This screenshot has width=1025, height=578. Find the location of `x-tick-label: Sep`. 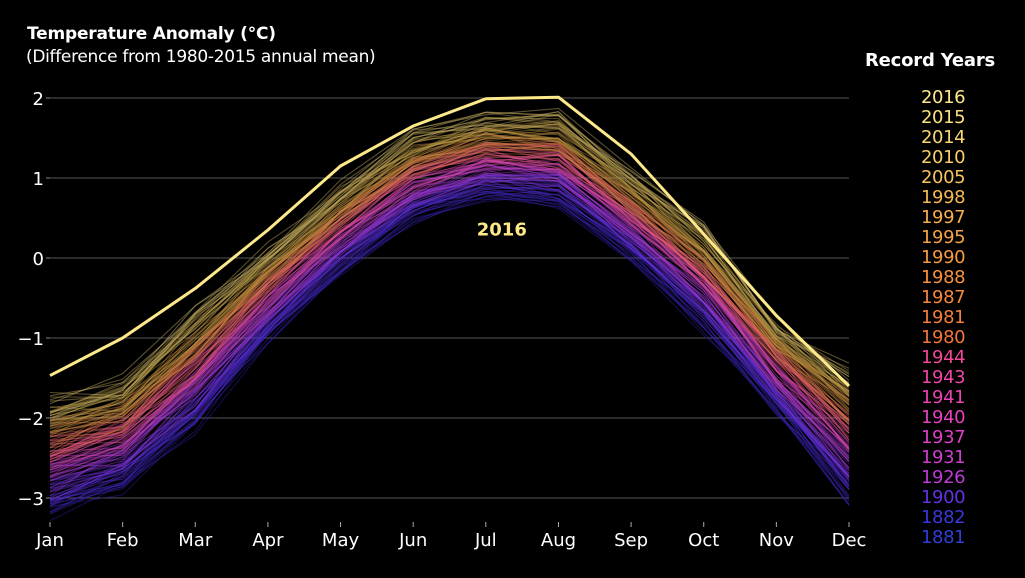

x-tick-label: Sep is located at coordinates (631, 540).